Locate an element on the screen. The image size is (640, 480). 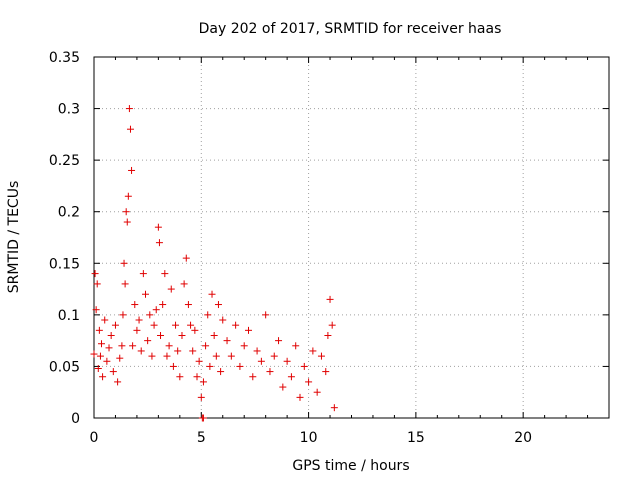
y-tick-label: 0.25 is located at coordinates (64, 161).